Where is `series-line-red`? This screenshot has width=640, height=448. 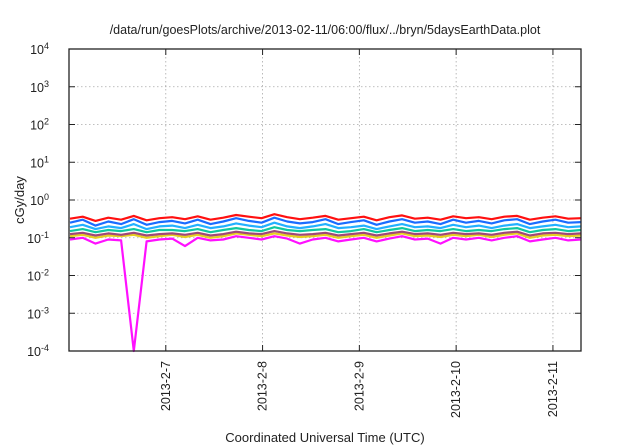 series-line-red is located at coordinates (325, 217).